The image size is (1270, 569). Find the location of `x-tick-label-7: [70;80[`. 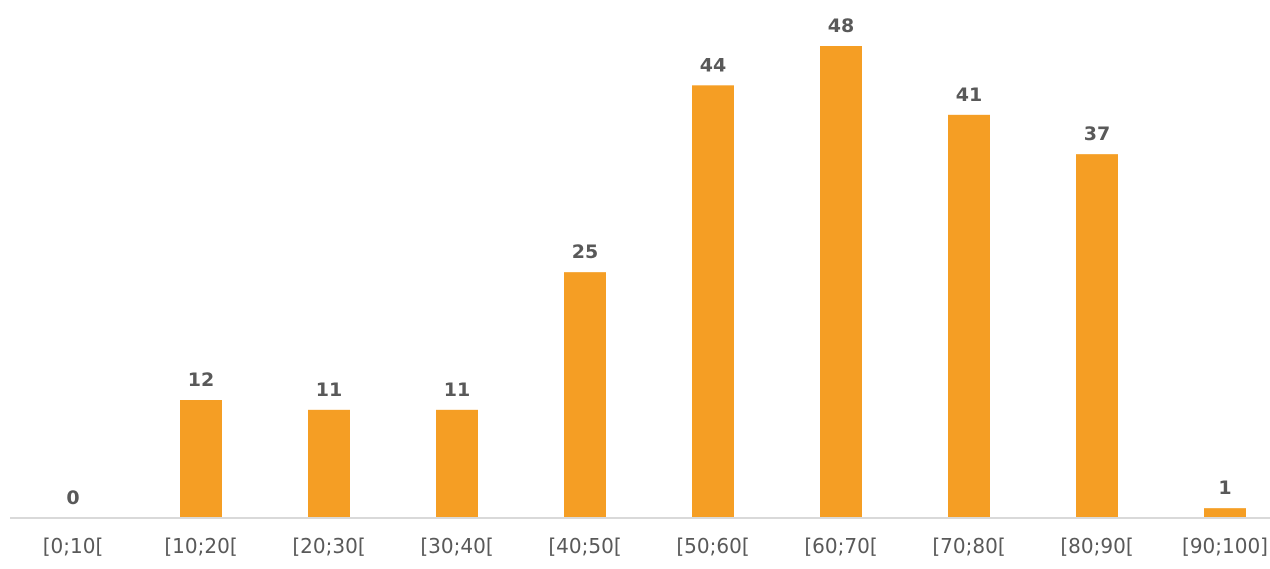

x-tick-label-7: [70;80[ is located at coordinates (968, 546).